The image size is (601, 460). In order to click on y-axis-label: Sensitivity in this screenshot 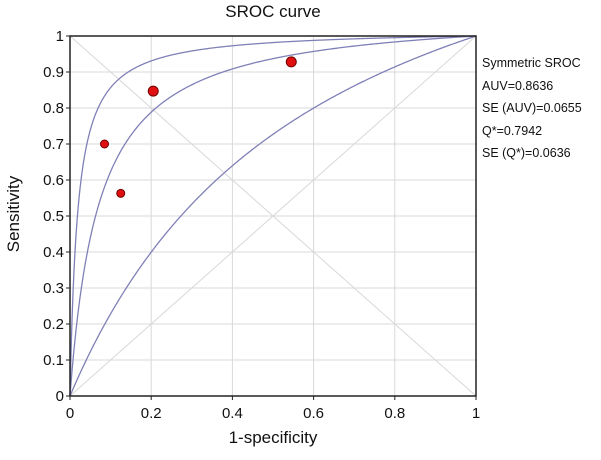, I will do `click(13, 214)`.